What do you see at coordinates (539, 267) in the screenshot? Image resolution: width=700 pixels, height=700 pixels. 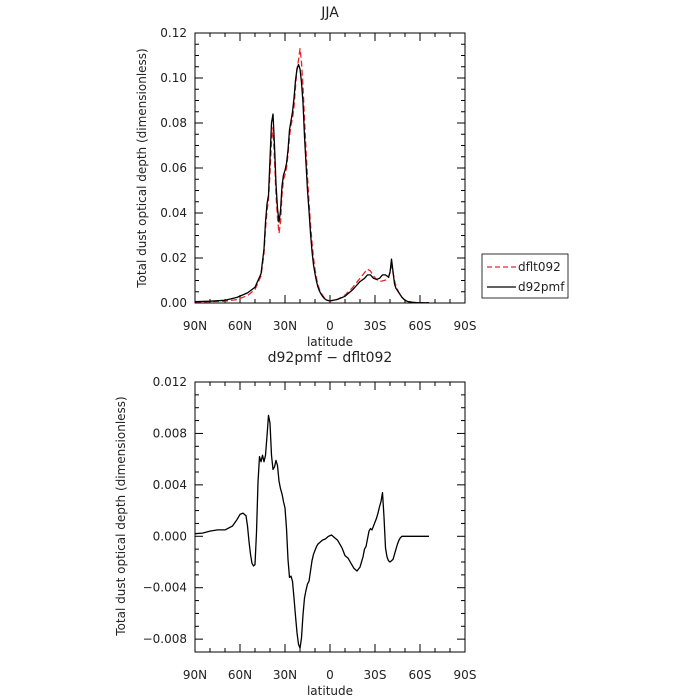 I see `legend-label-dflt092: dflt092` at bounding box center [539, 267].